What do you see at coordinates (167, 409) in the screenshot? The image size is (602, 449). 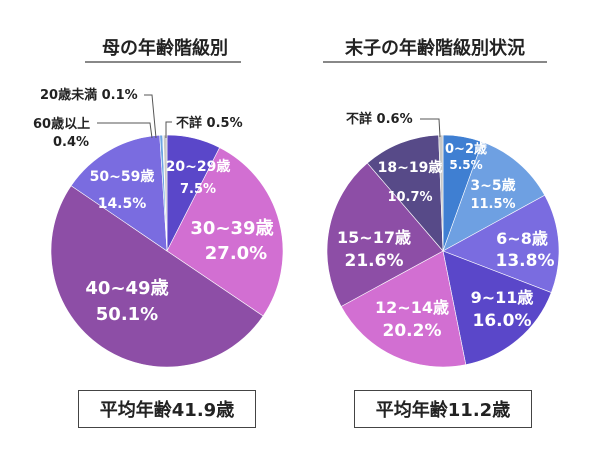 I see `average-age-mother: 平均年齢41.9歳` at bounding box center [167, 409].